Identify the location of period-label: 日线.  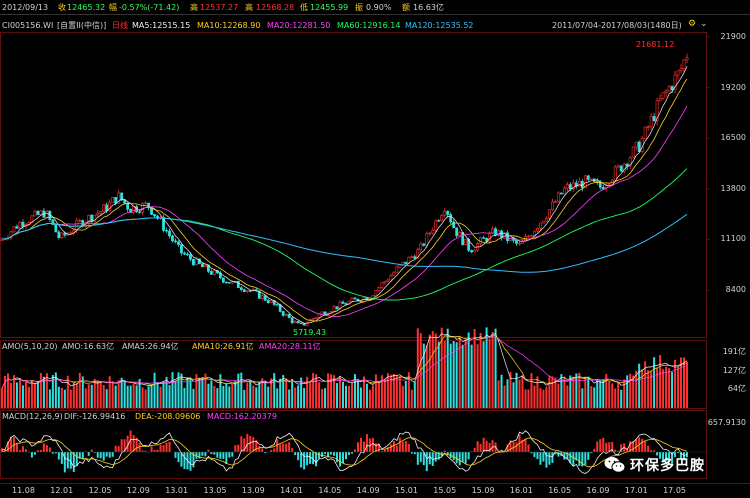
(120, 25).